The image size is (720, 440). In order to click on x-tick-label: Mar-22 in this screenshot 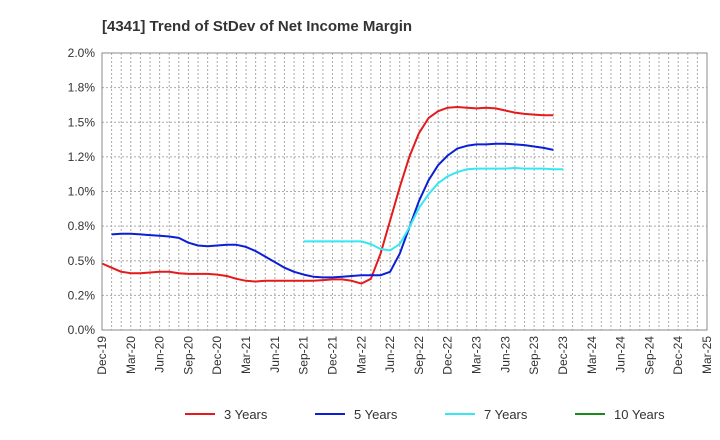, I will do `click(361, 355)`.